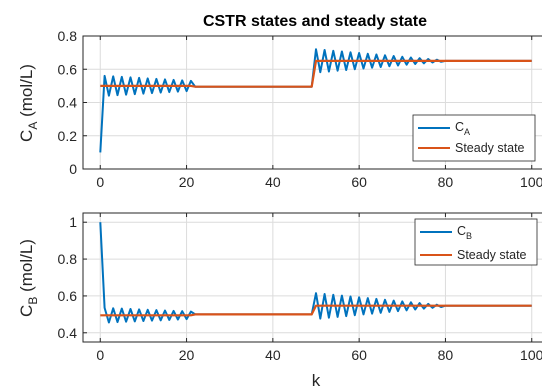 The width and height of the screenshot is (542, 391). What do you see at coordinates (316, 310) in the screenshot?
I see `bottom-series-steady-line` at bounding box center [316, 310].